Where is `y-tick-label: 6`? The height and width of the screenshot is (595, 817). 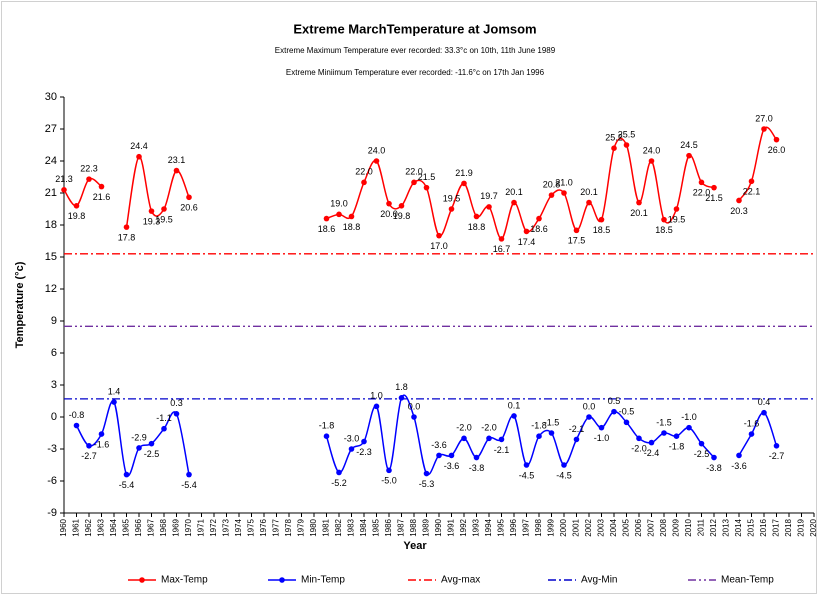 y-tick-label: 6 is located at coordinates (54, 353).